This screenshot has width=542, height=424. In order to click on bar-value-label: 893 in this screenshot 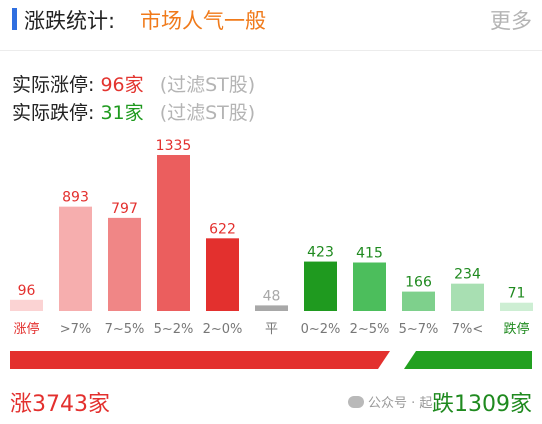, I will do `click(75, 198)`.